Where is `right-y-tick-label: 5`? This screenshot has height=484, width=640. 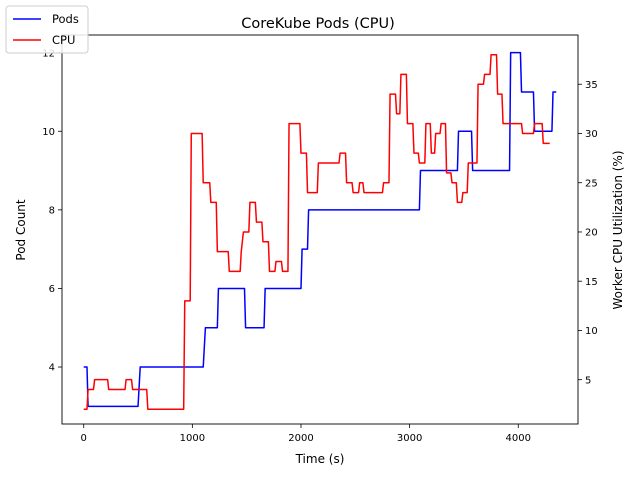 right-y-tick-label: 5 is located at coordinates (588, 380).